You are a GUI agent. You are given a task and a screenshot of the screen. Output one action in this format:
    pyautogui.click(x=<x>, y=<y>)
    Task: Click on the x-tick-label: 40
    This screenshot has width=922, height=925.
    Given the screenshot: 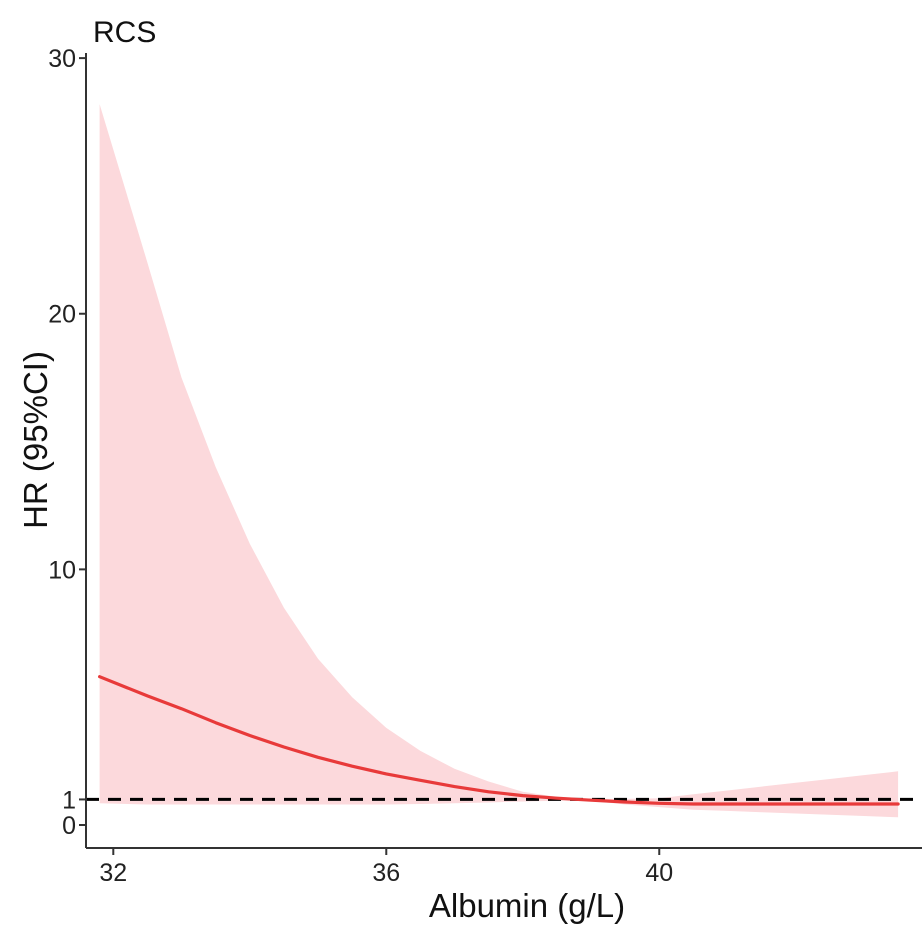 What is the action you would take?
    pyautogui.click(x=659, y=873)
    